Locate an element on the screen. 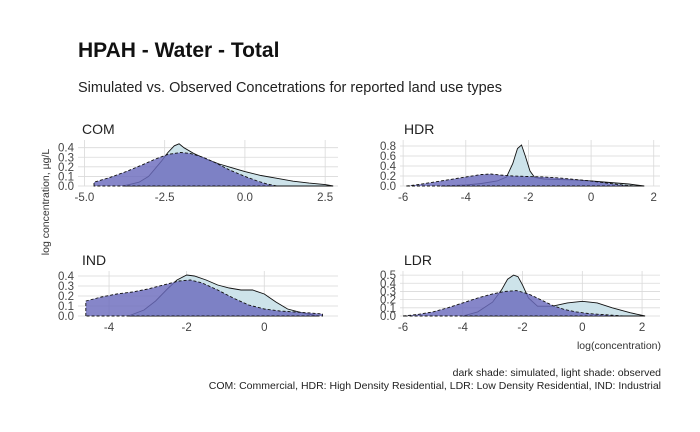 The width and height of the screenshot is (700, 432). com-y-tick-label: 0.4 is located at coordinates (66, 149).